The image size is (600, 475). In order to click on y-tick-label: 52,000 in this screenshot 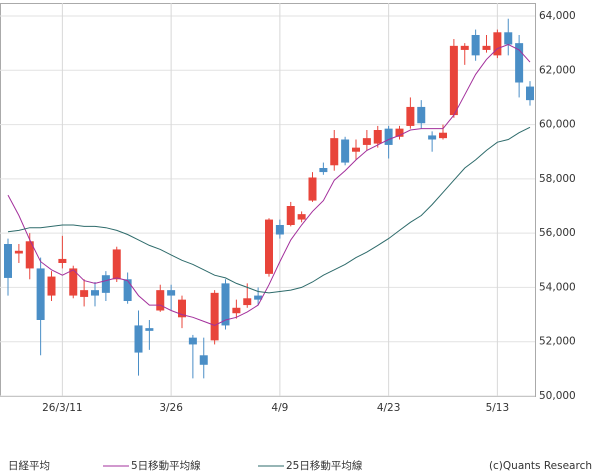, I will do `click(557, 342)`.